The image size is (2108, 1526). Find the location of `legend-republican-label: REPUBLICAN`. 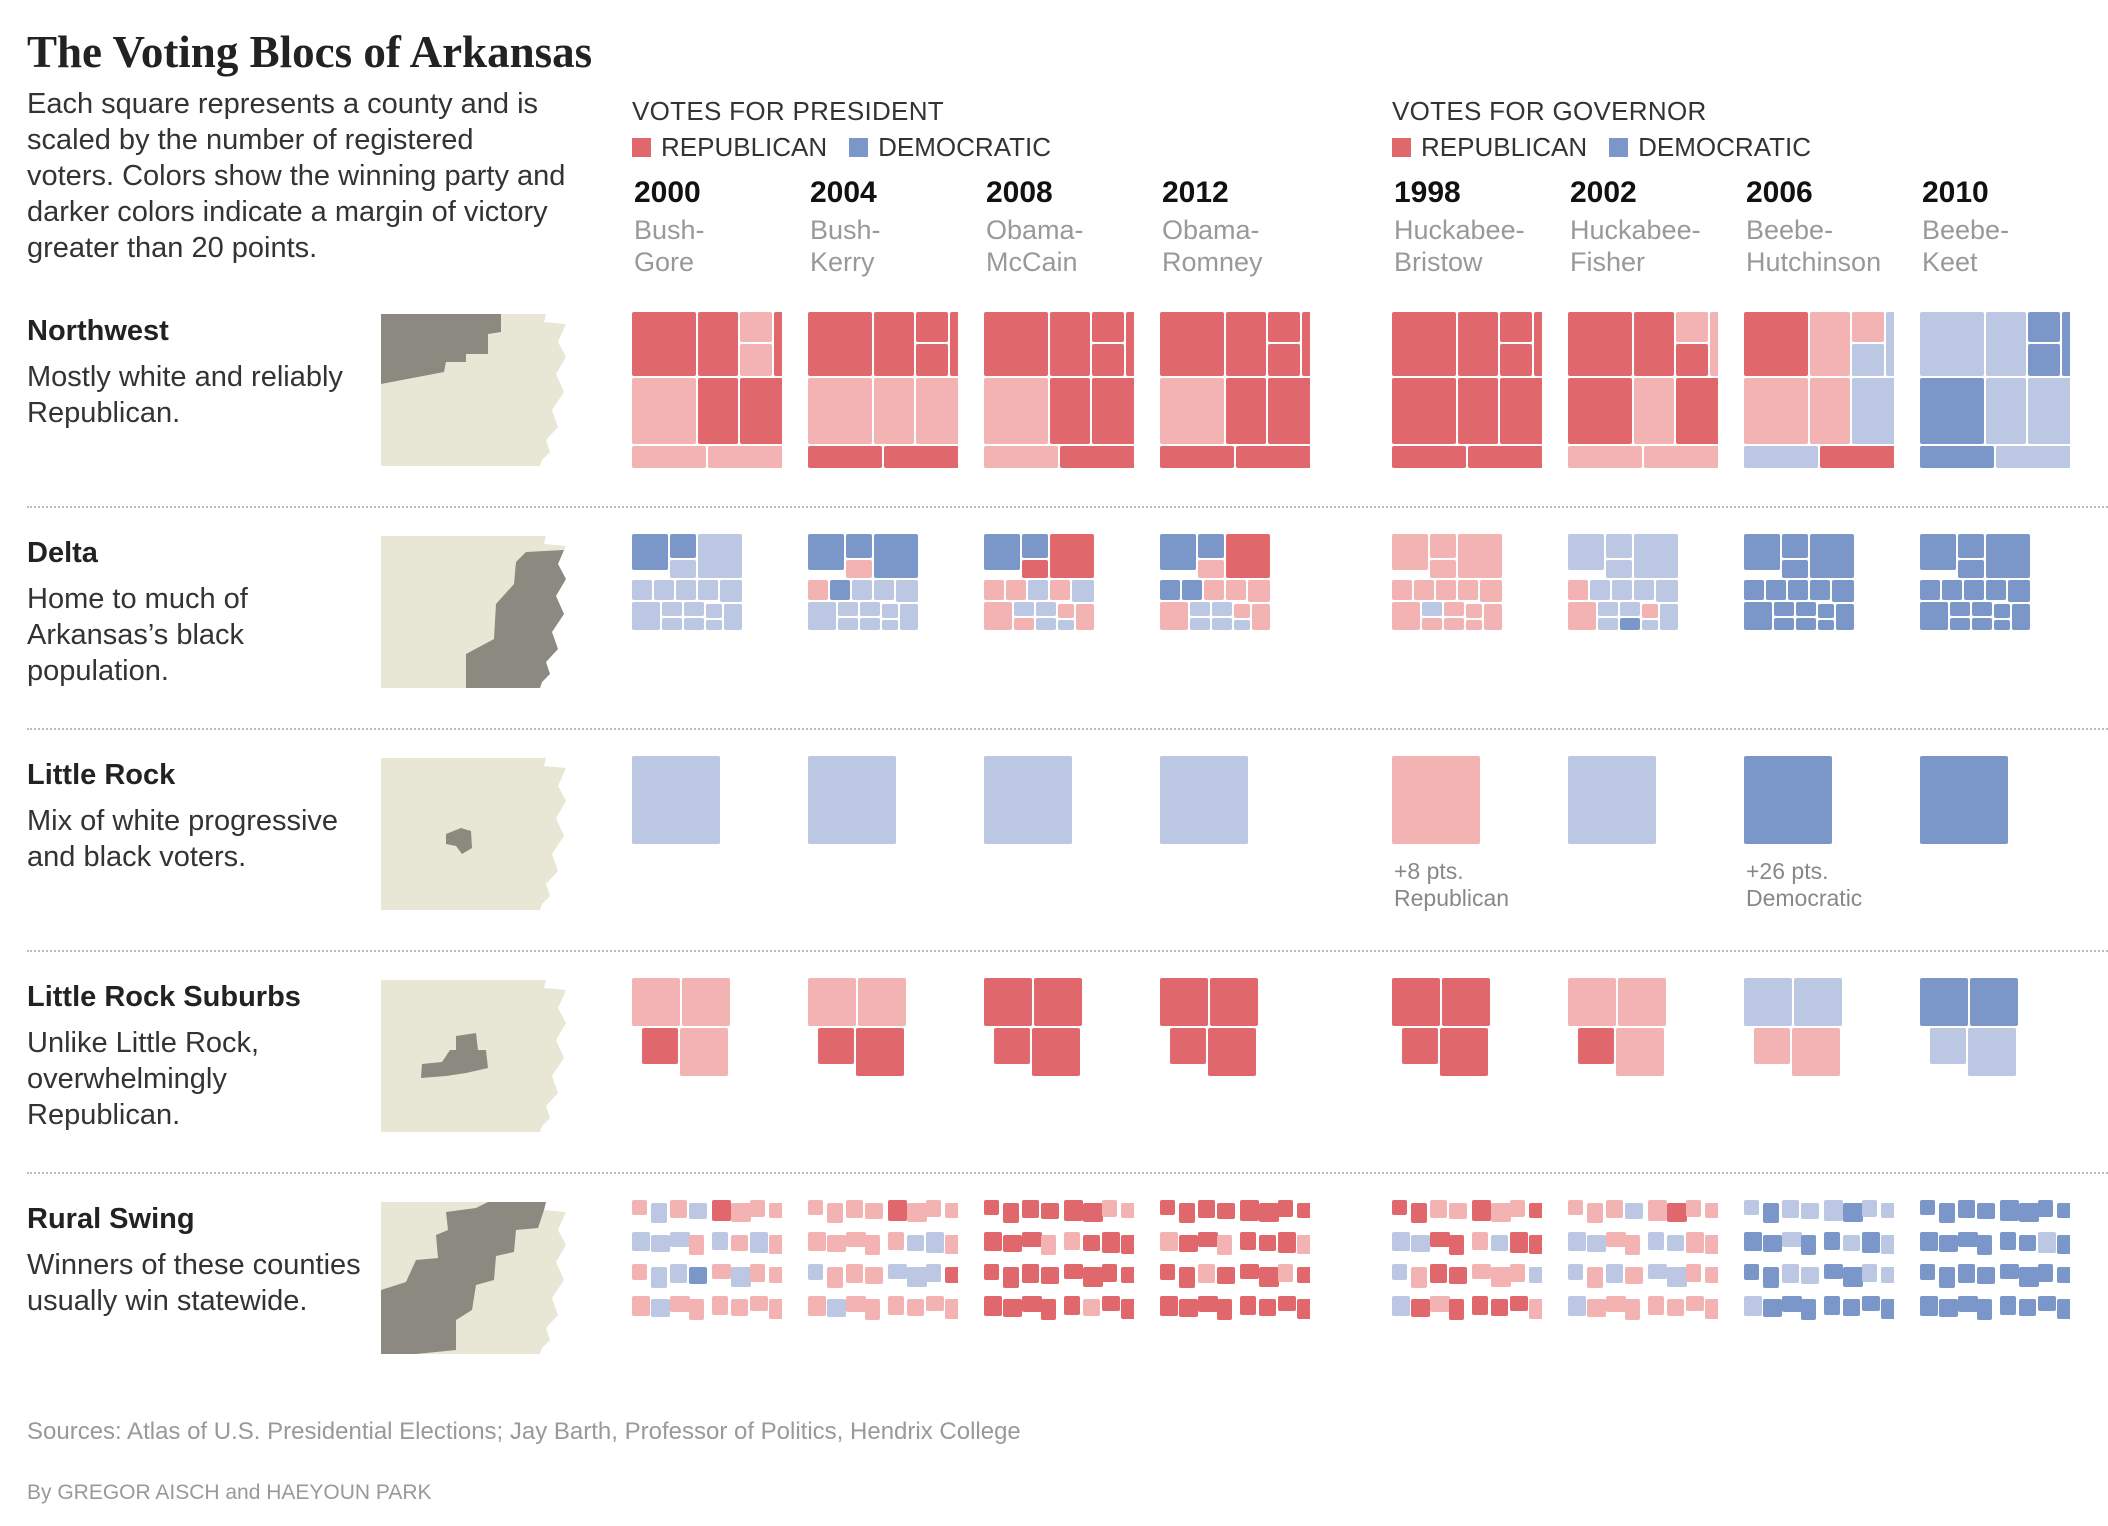

legend-republican-label: REPUBLICAN is located at coordinates (1504, 147).